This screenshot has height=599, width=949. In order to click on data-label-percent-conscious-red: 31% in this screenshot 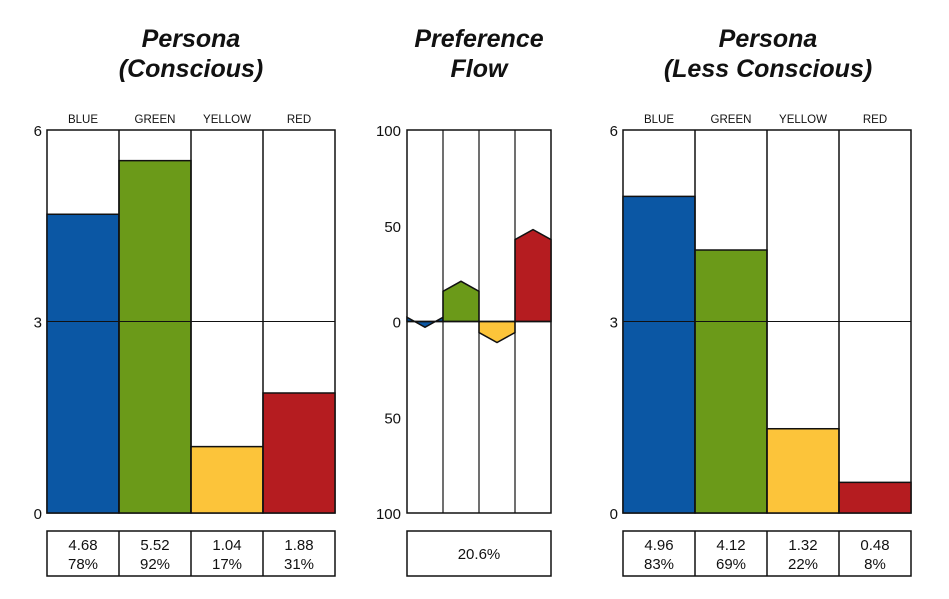, I will do `click(299, 564)`.